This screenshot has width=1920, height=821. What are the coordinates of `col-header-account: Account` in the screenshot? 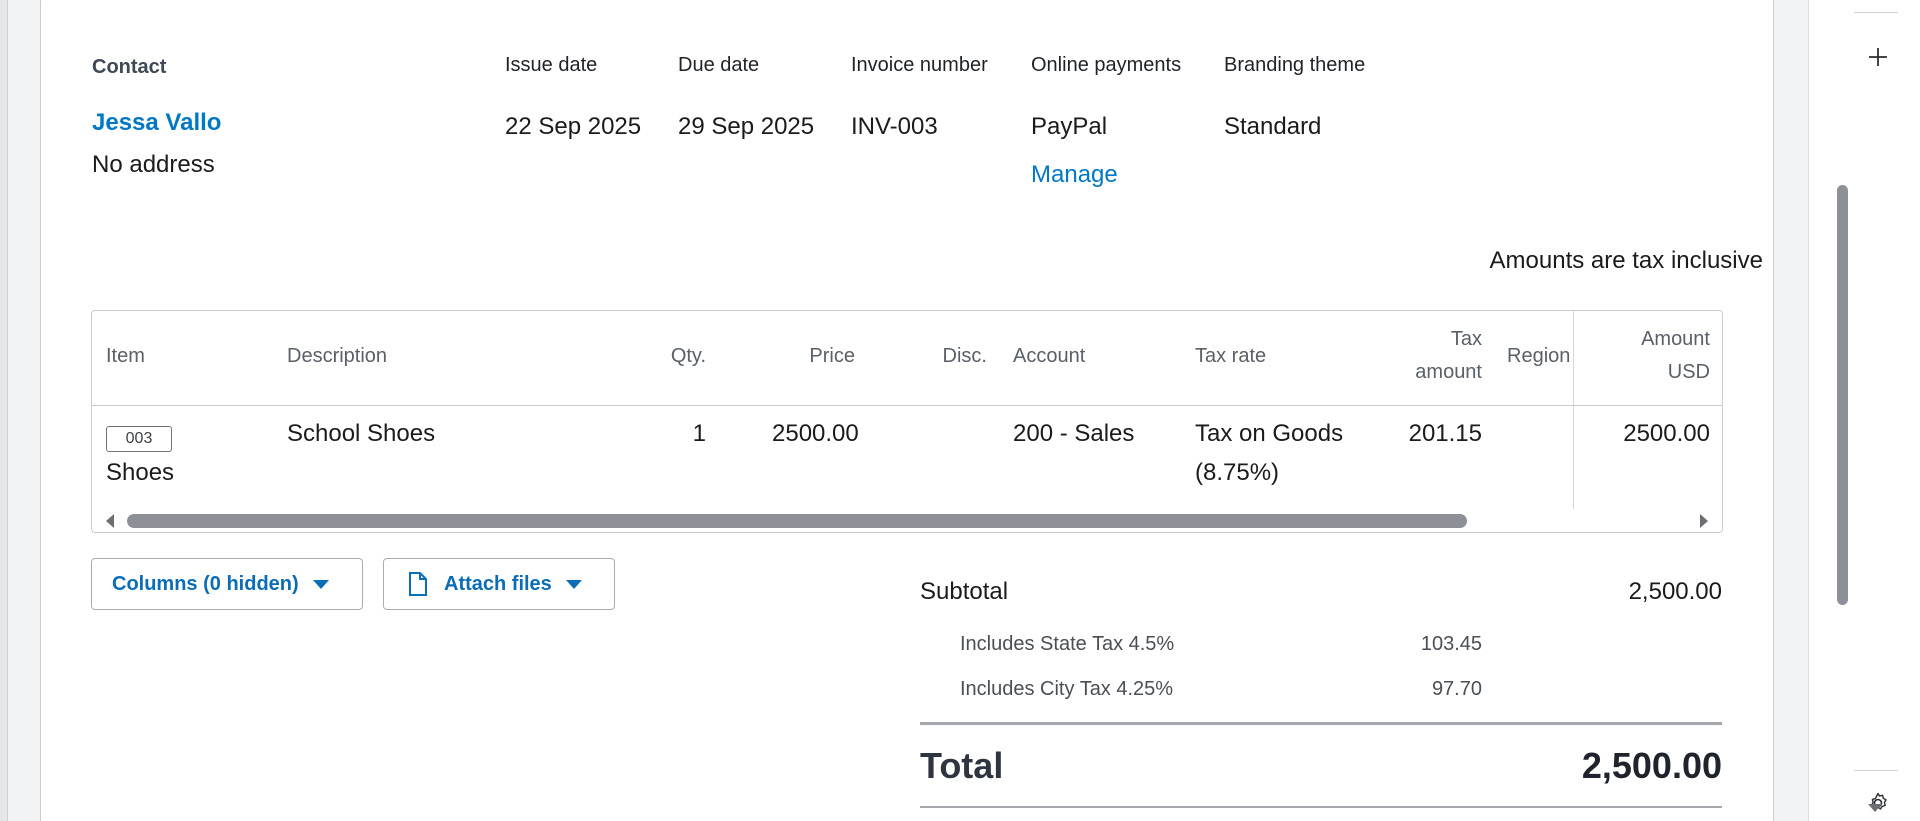 It's located at (1049, 356).